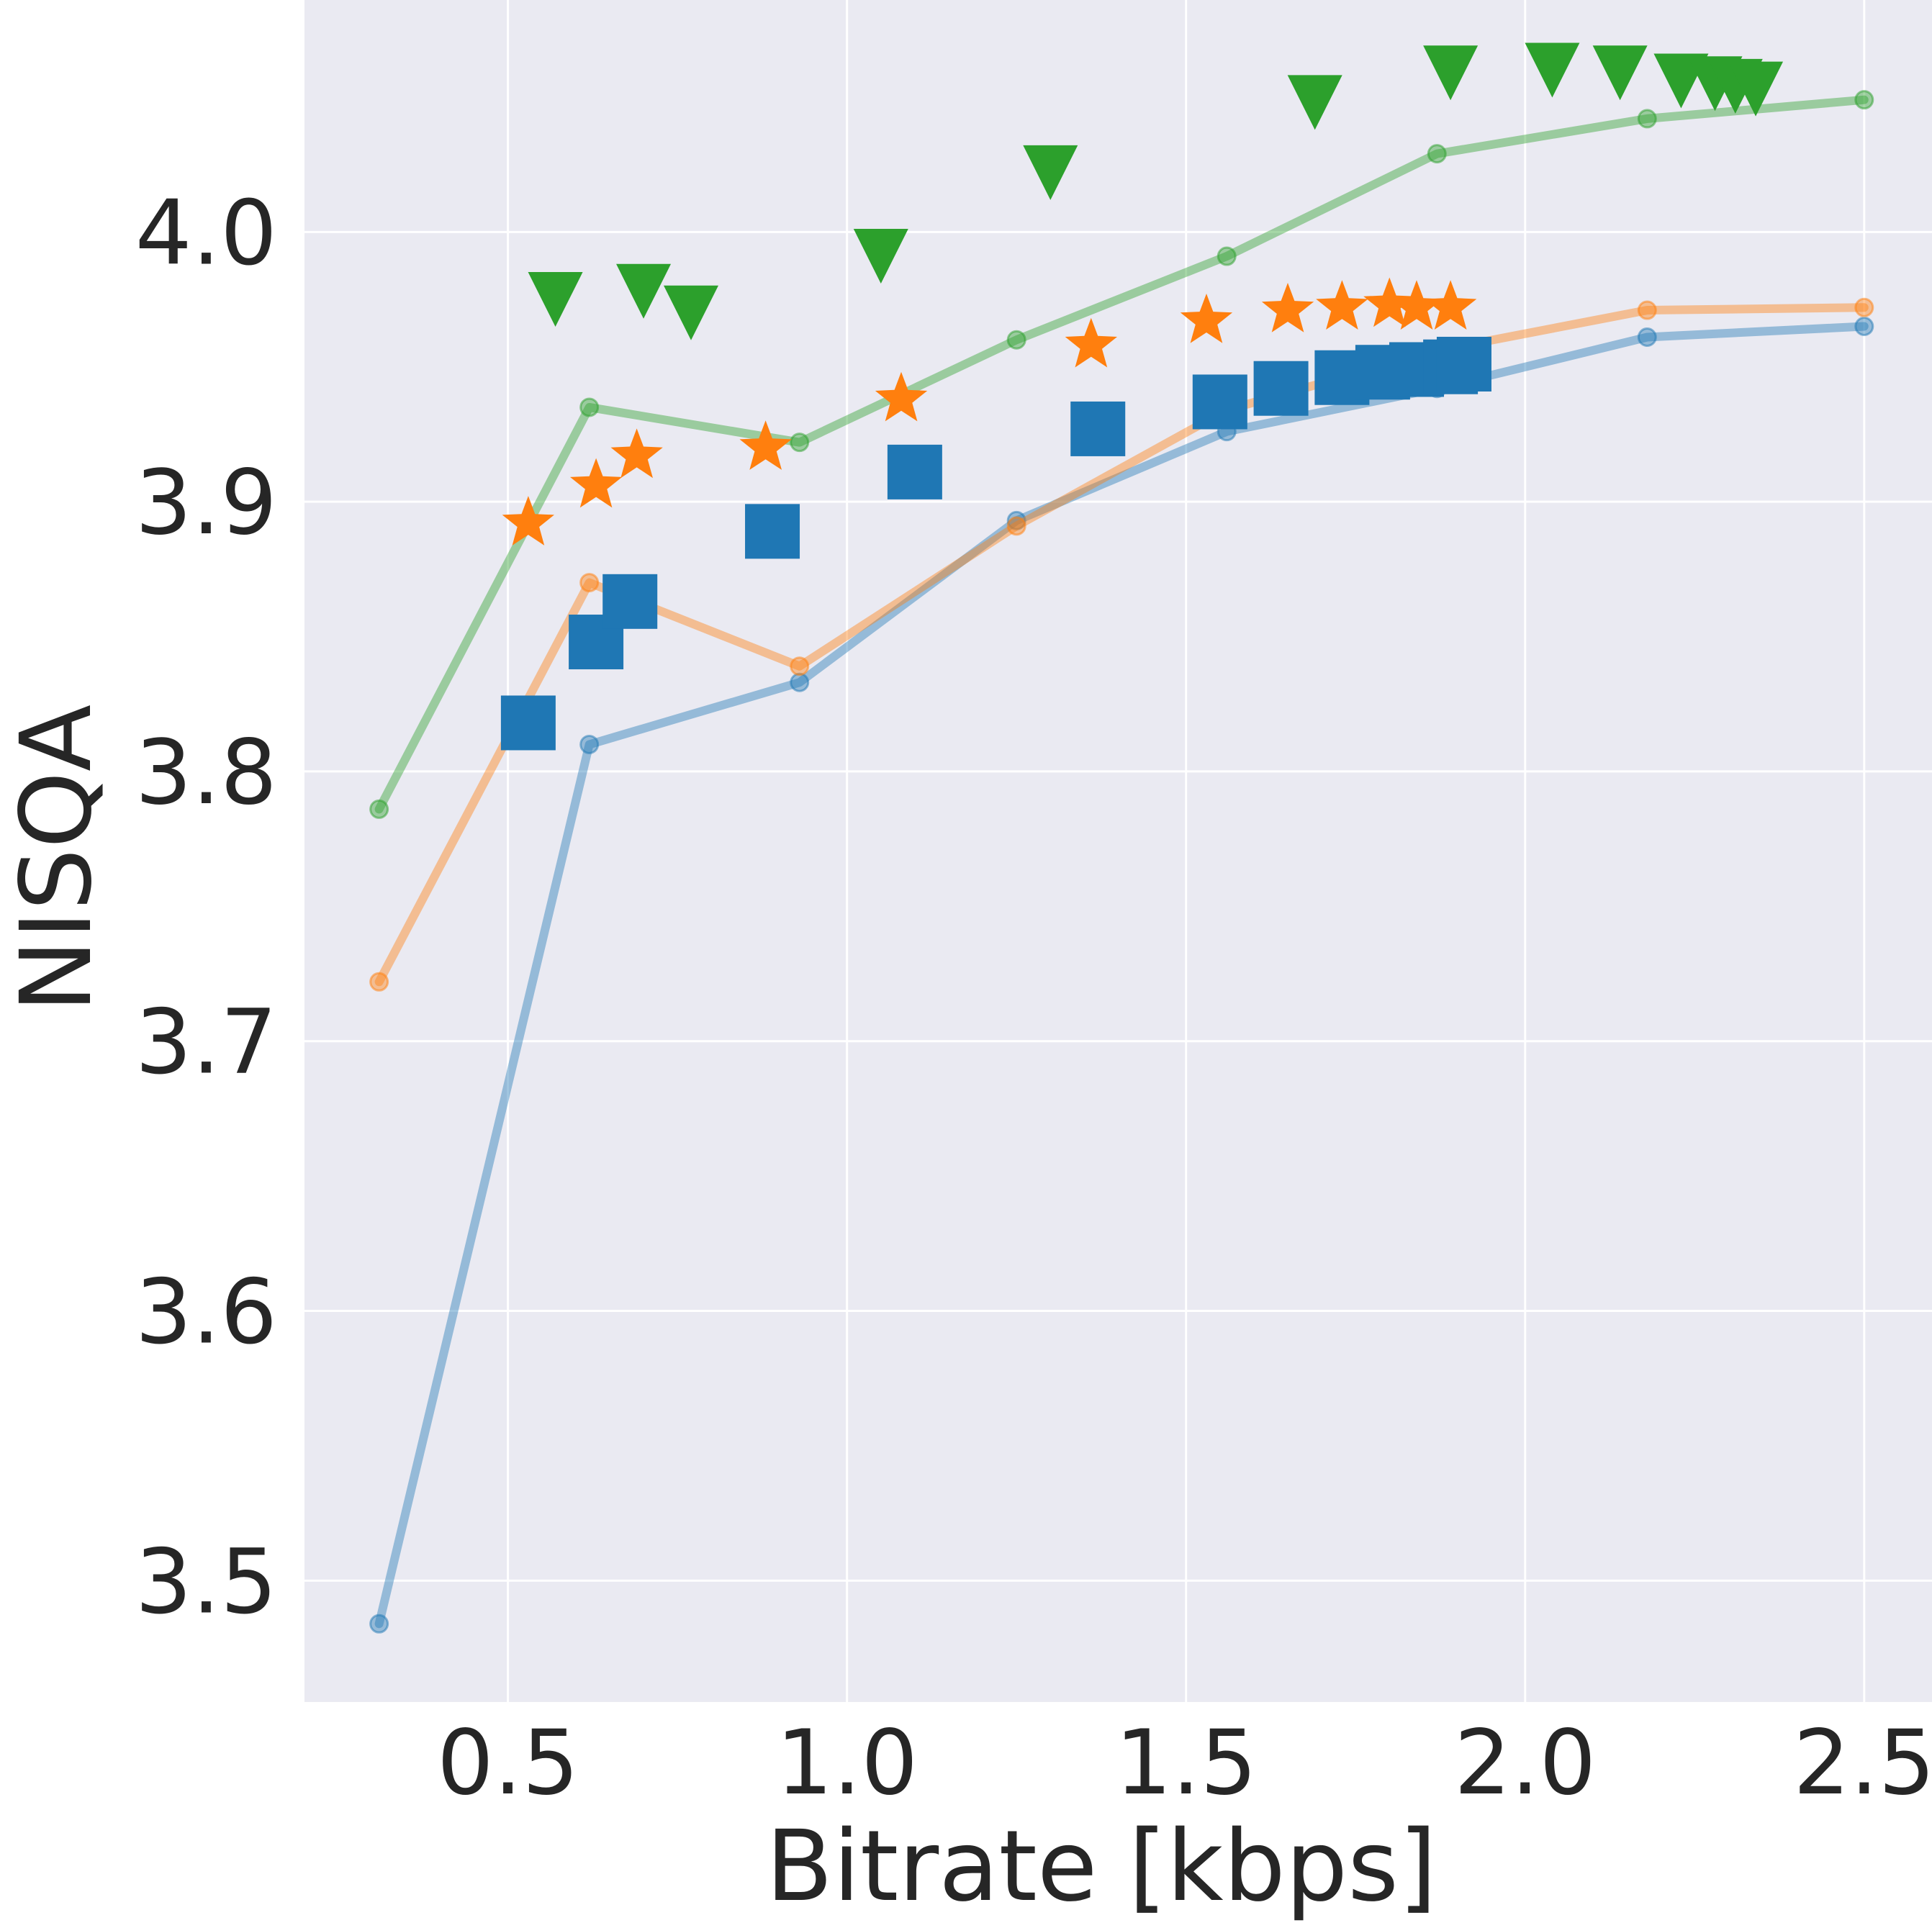  What do you see at coordinates (206, 773) in the screenshot?
I see `y-tick-label: 3.8` at bounding box center [206, 773].